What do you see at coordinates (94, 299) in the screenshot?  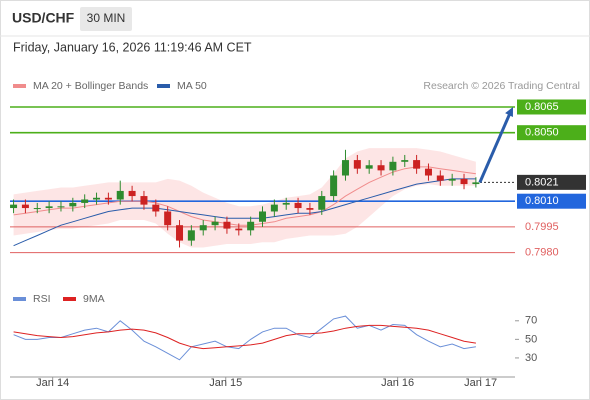 I see `legend-label: 9MA` at bounding box center [94, 299].